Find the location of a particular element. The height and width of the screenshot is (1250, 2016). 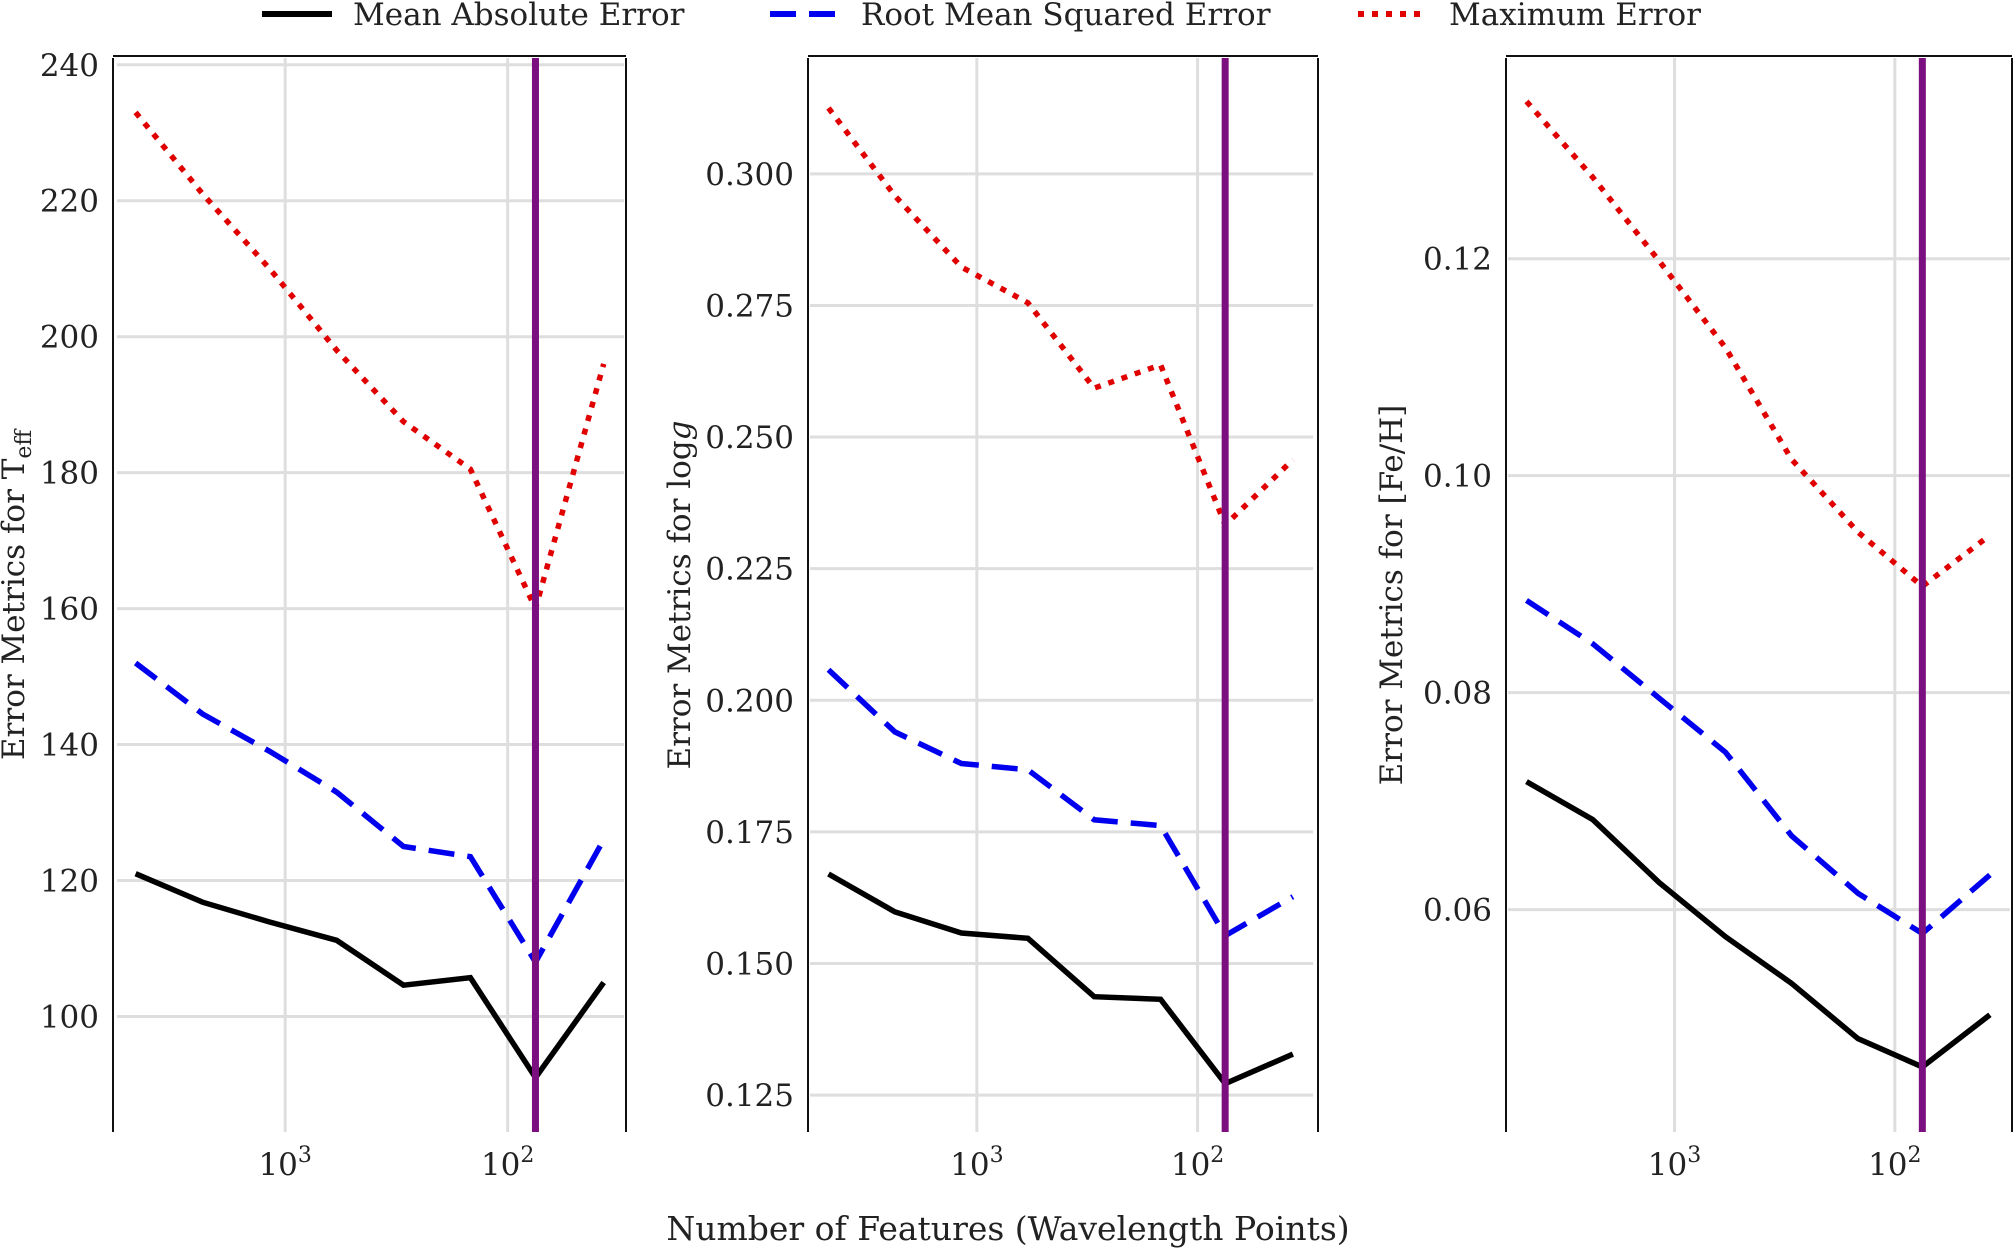

legend-entry: Maximum Error is located at coordinates (1529, 16).